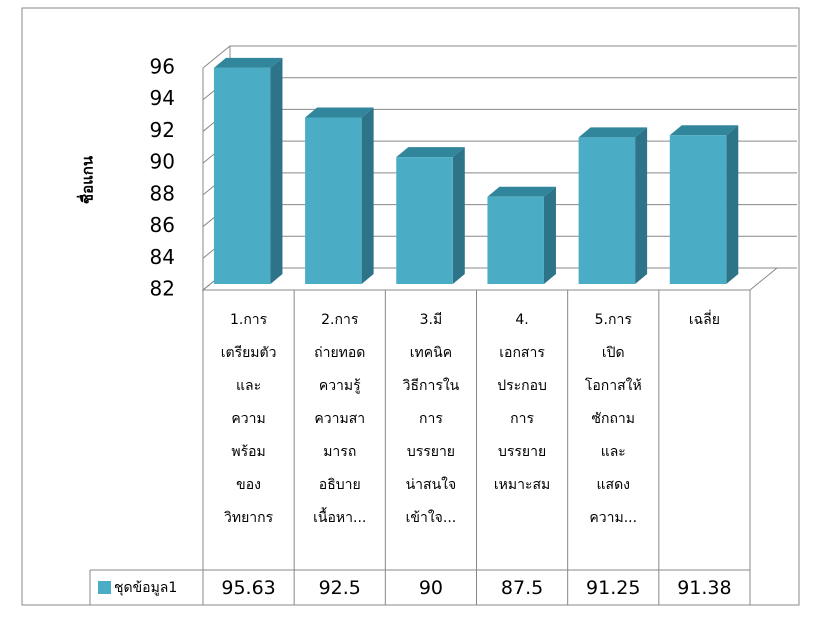 The height and width of the screenshot is (618, 823). I want to click on y-tick-label: 94, so click(162, 98).